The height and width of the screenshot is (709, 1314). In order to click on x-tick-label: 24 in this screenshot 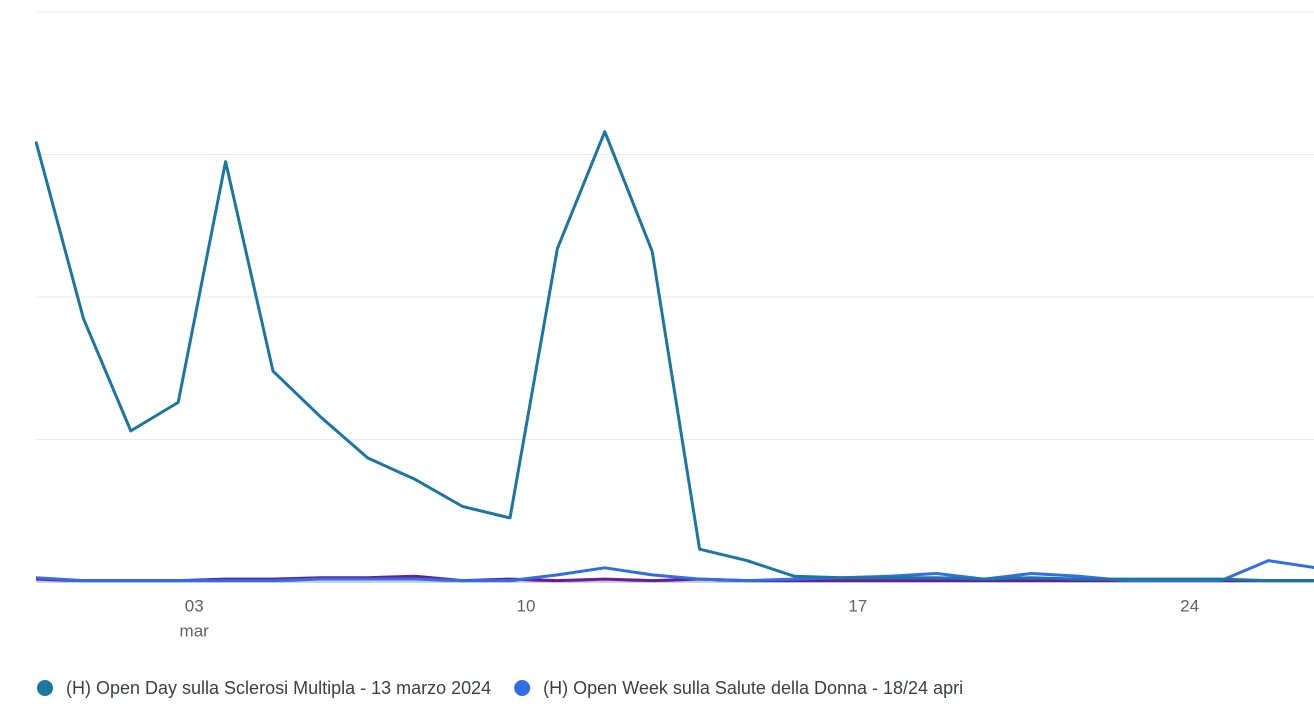, I will do `click(1189, 605)`.